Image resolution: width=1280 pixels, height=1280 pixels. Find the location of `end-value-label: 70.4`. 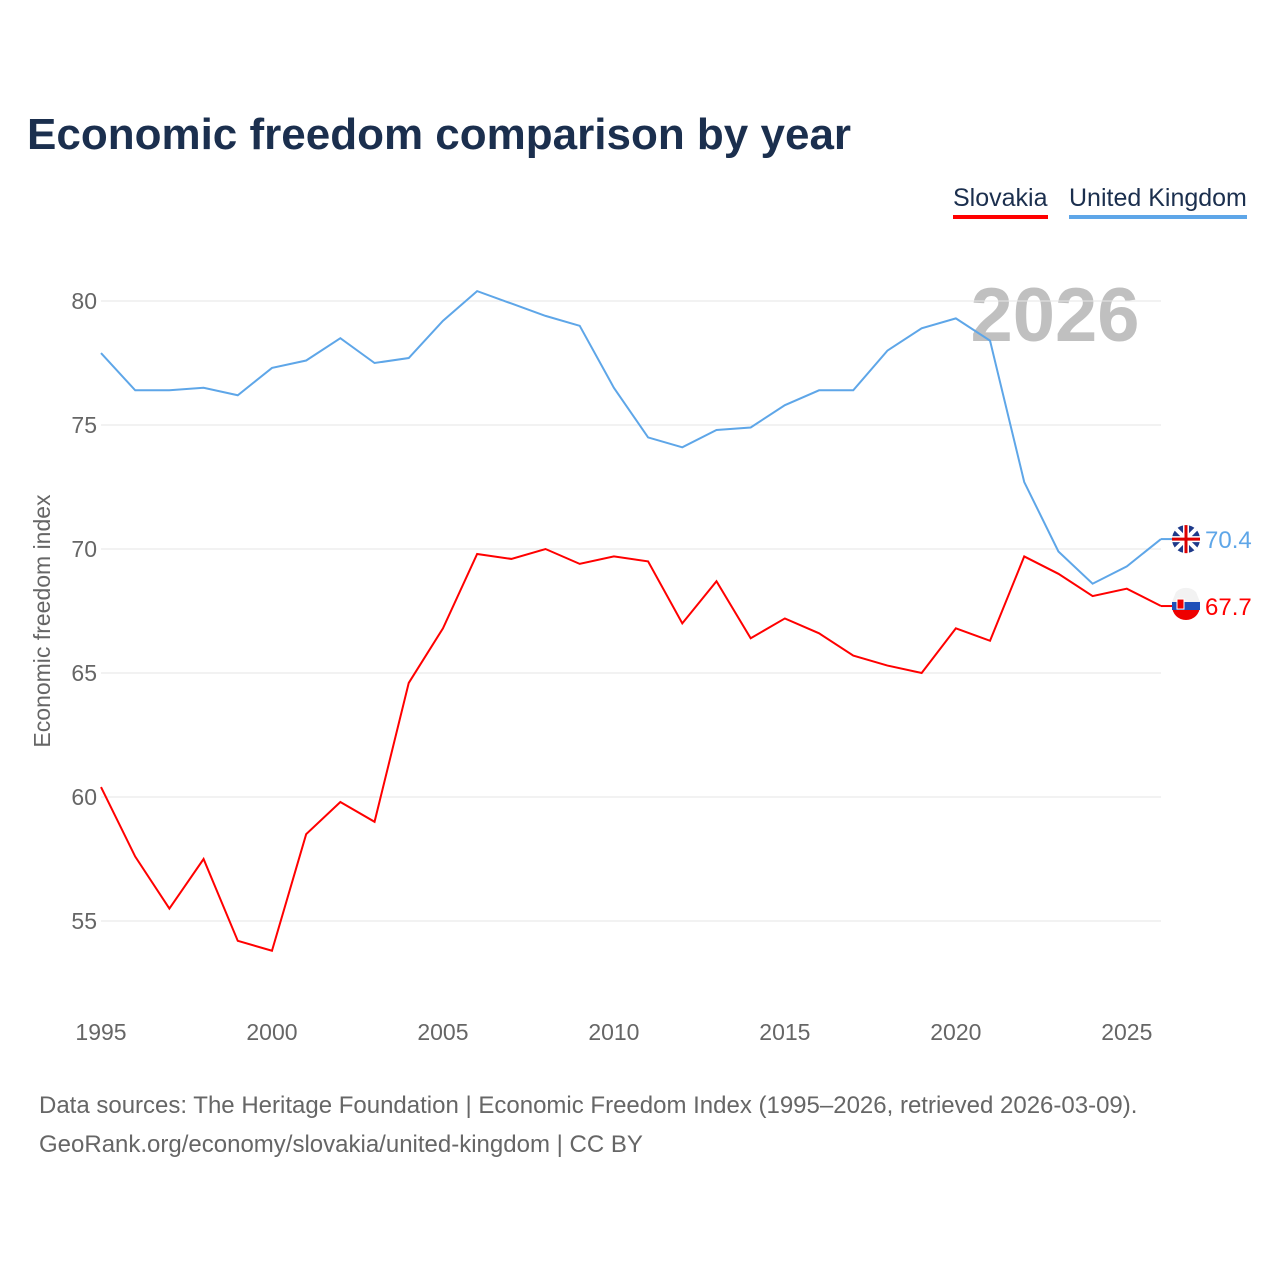

end-value-label: 70.4 is located at coordinates (1228, 540).